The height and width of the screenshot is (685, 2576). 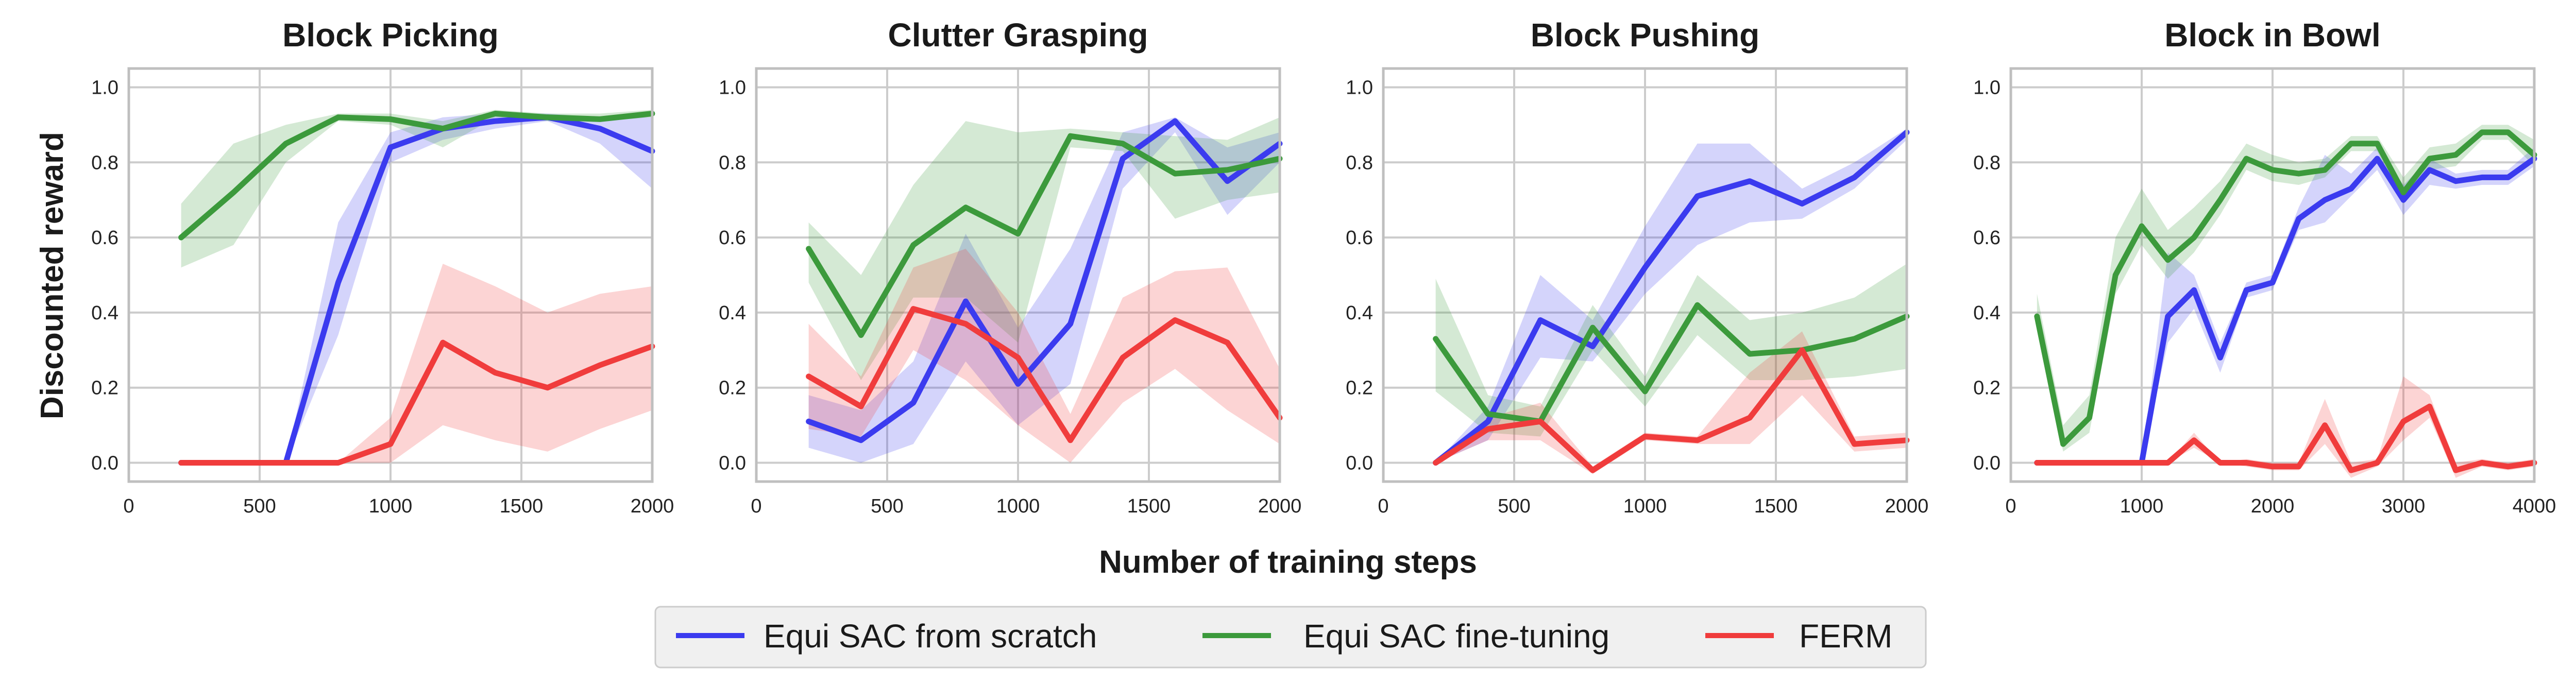 I want to click on legend-frame, so click(x=1290, y=637).